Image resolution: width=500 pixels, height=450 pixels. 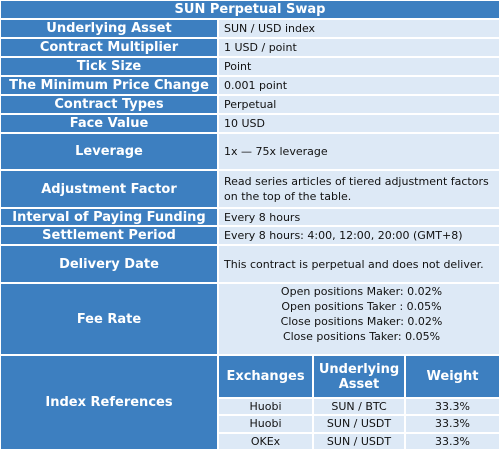 What do you see at coordinates (109, 28) in the screenshot?
I see `row-label: Underlying Asset` at bounding box center [109, 28].